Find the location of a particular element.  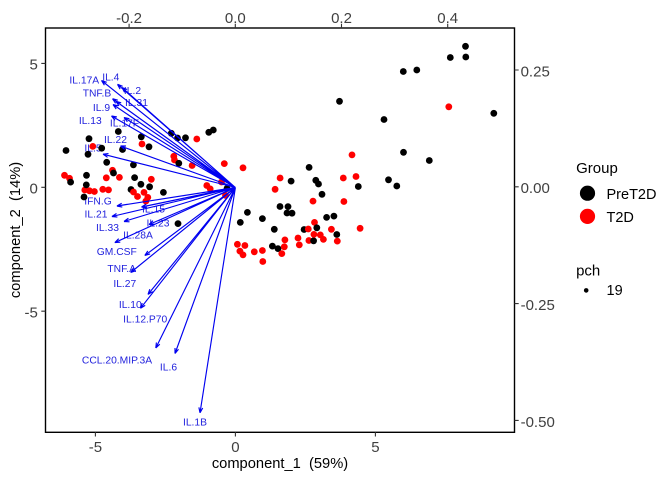

svg-text: IL.31 is located at coordinates (136, 103).